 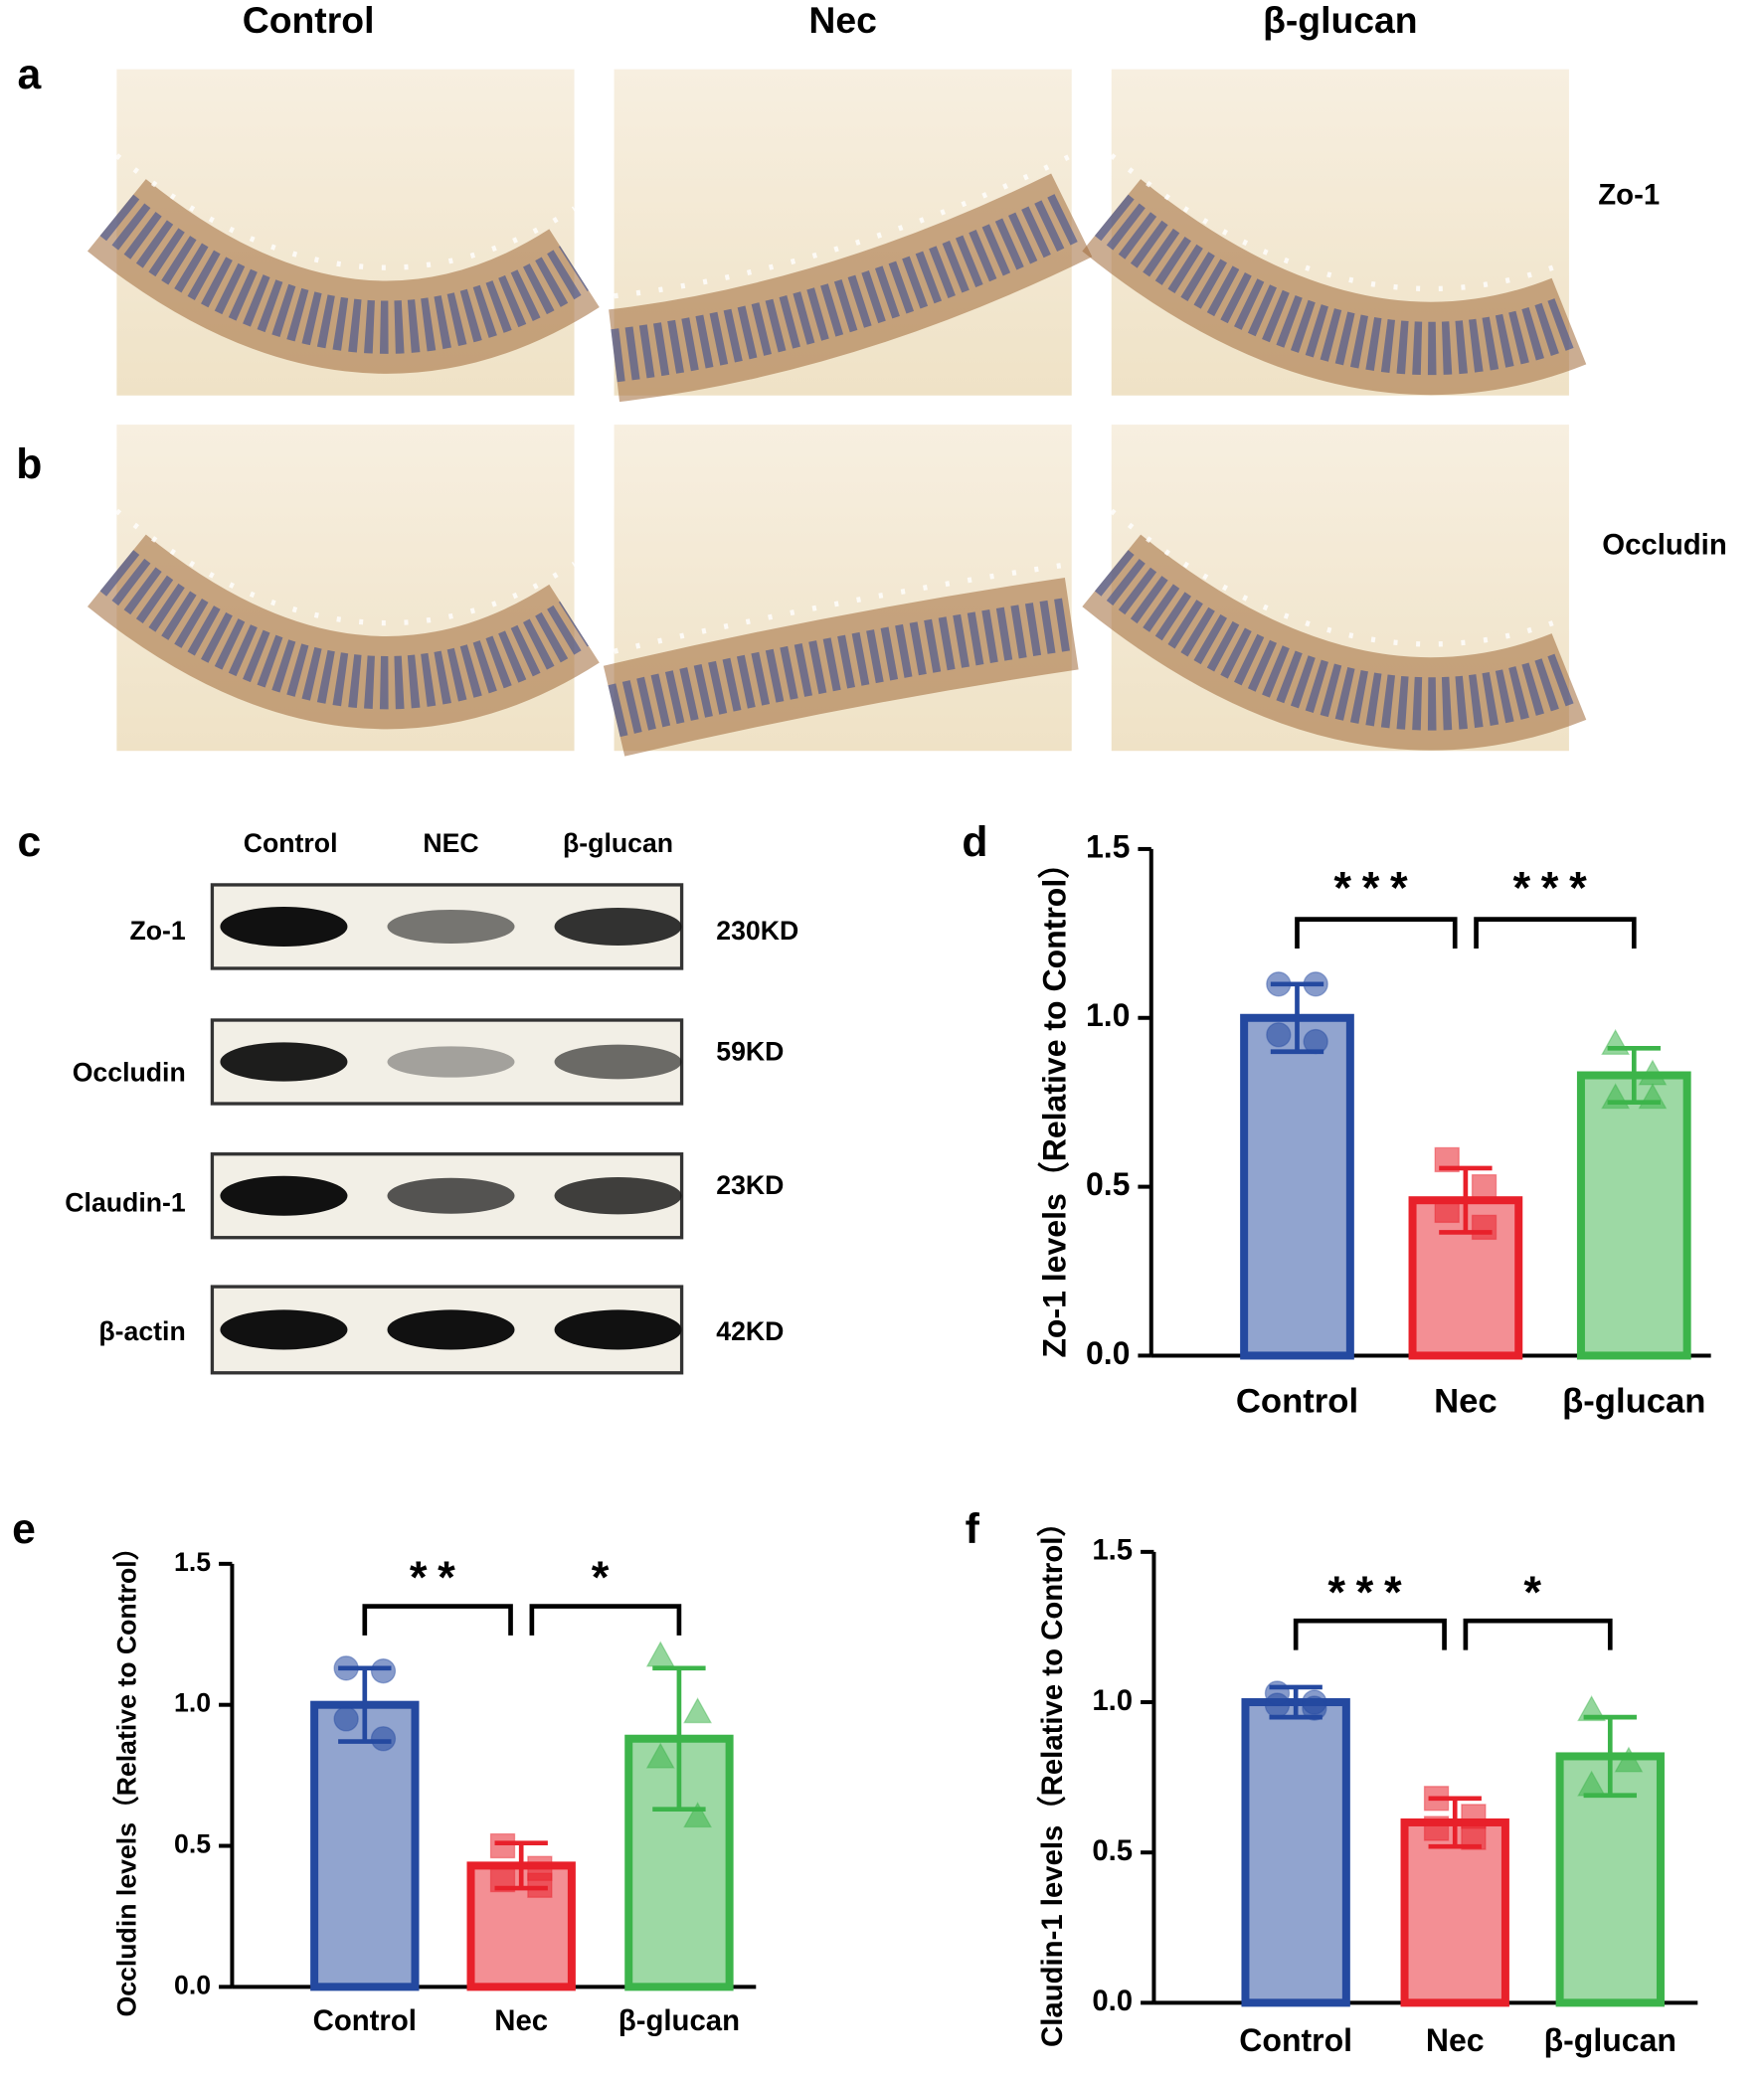 I want to click on size-label: 23KD, so click(x=750, y=1185).